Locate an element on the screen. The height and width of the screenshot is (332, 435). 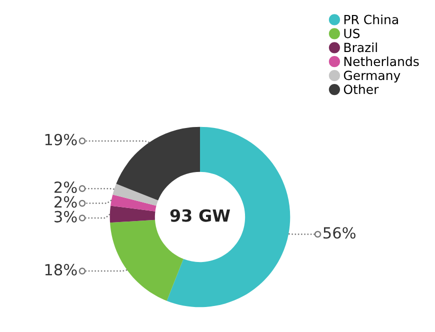
legend-label: US is located at coordinates (352, 33).